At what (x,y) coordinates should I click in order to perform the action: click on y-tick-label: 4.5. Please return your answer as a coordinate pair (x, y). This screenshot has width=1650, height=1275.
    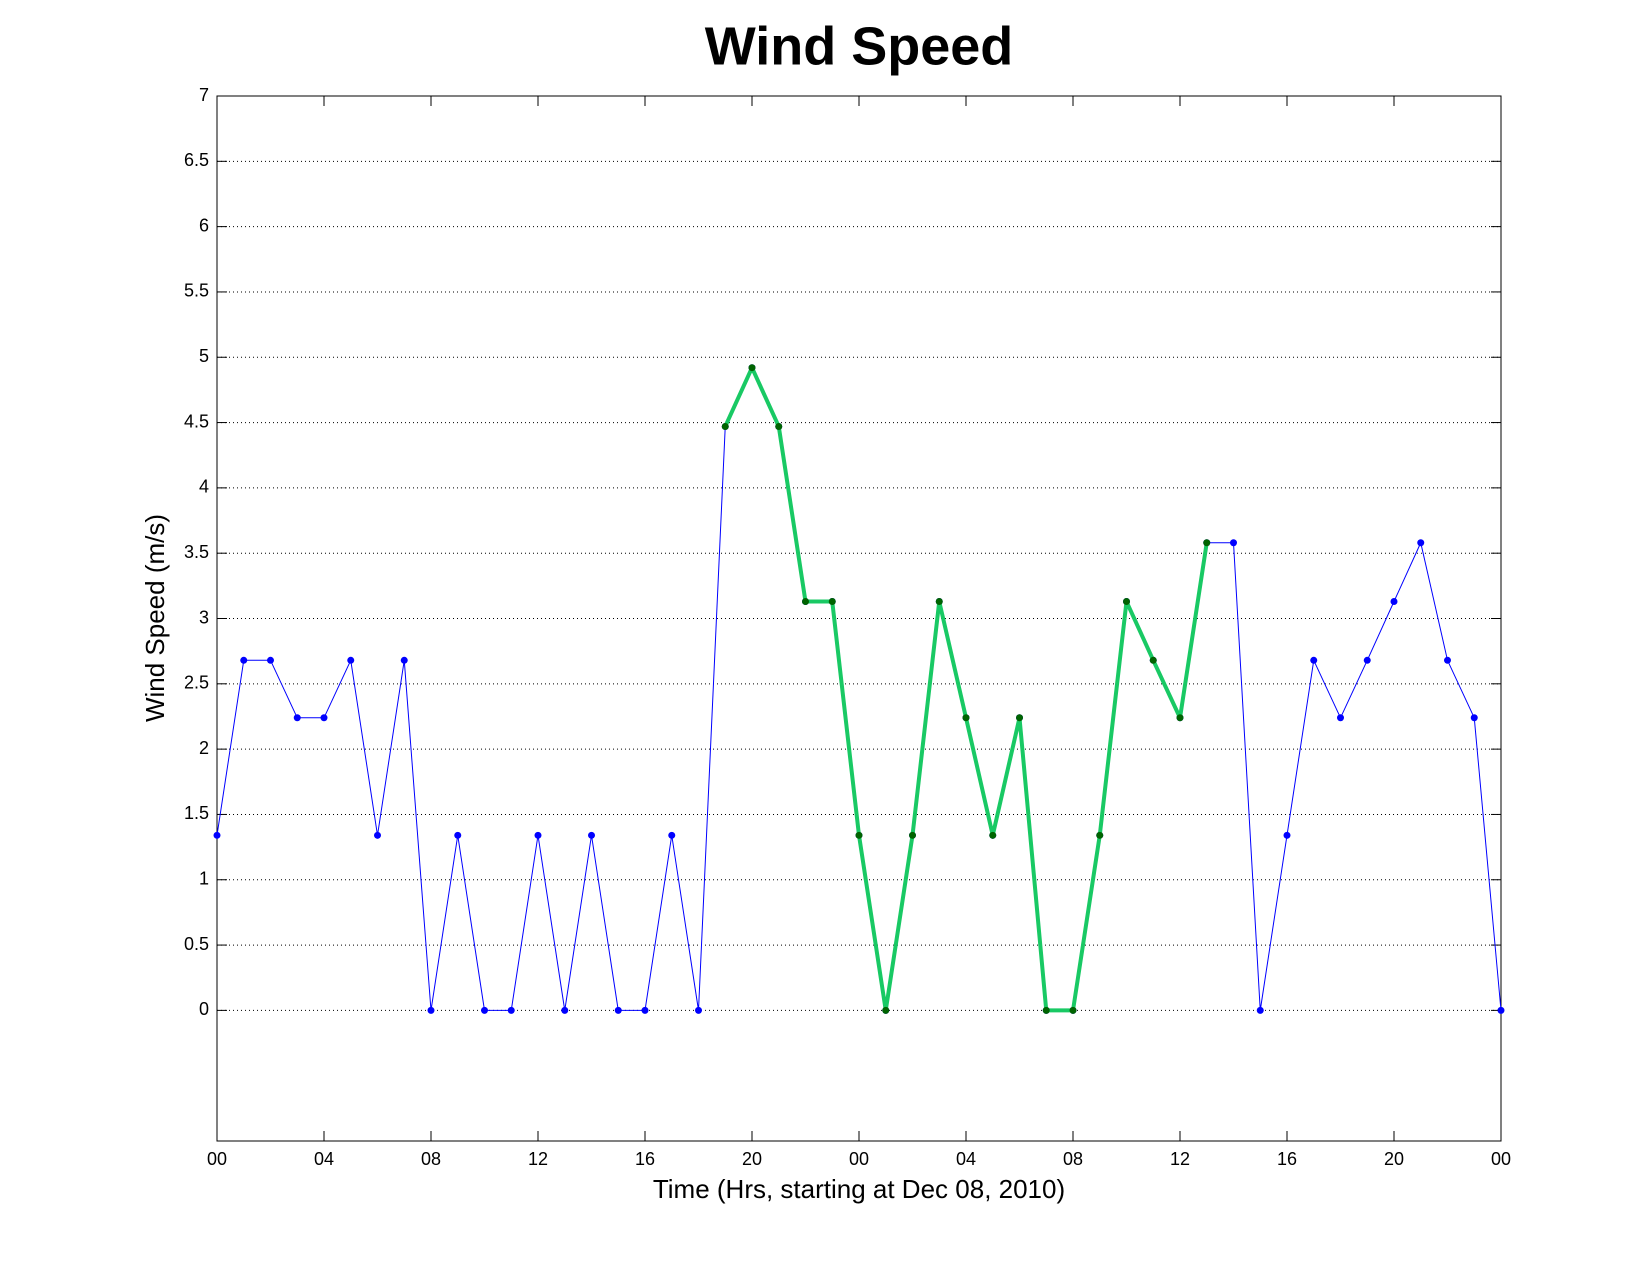
    Looking at the image, I should click on (196, 421).